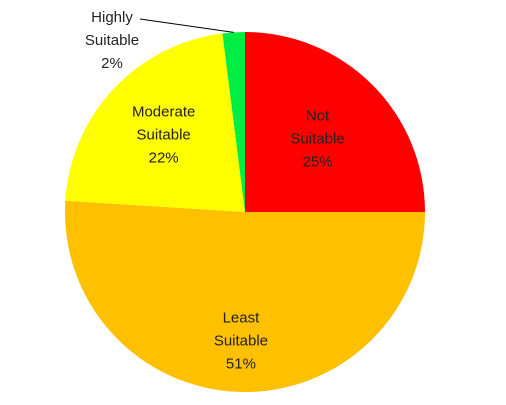 This screenshot has height=405, width=506. Describe the element at coordinates (112, 29) in the screenshot. I see `category-label: Highly Suitable` at that location.